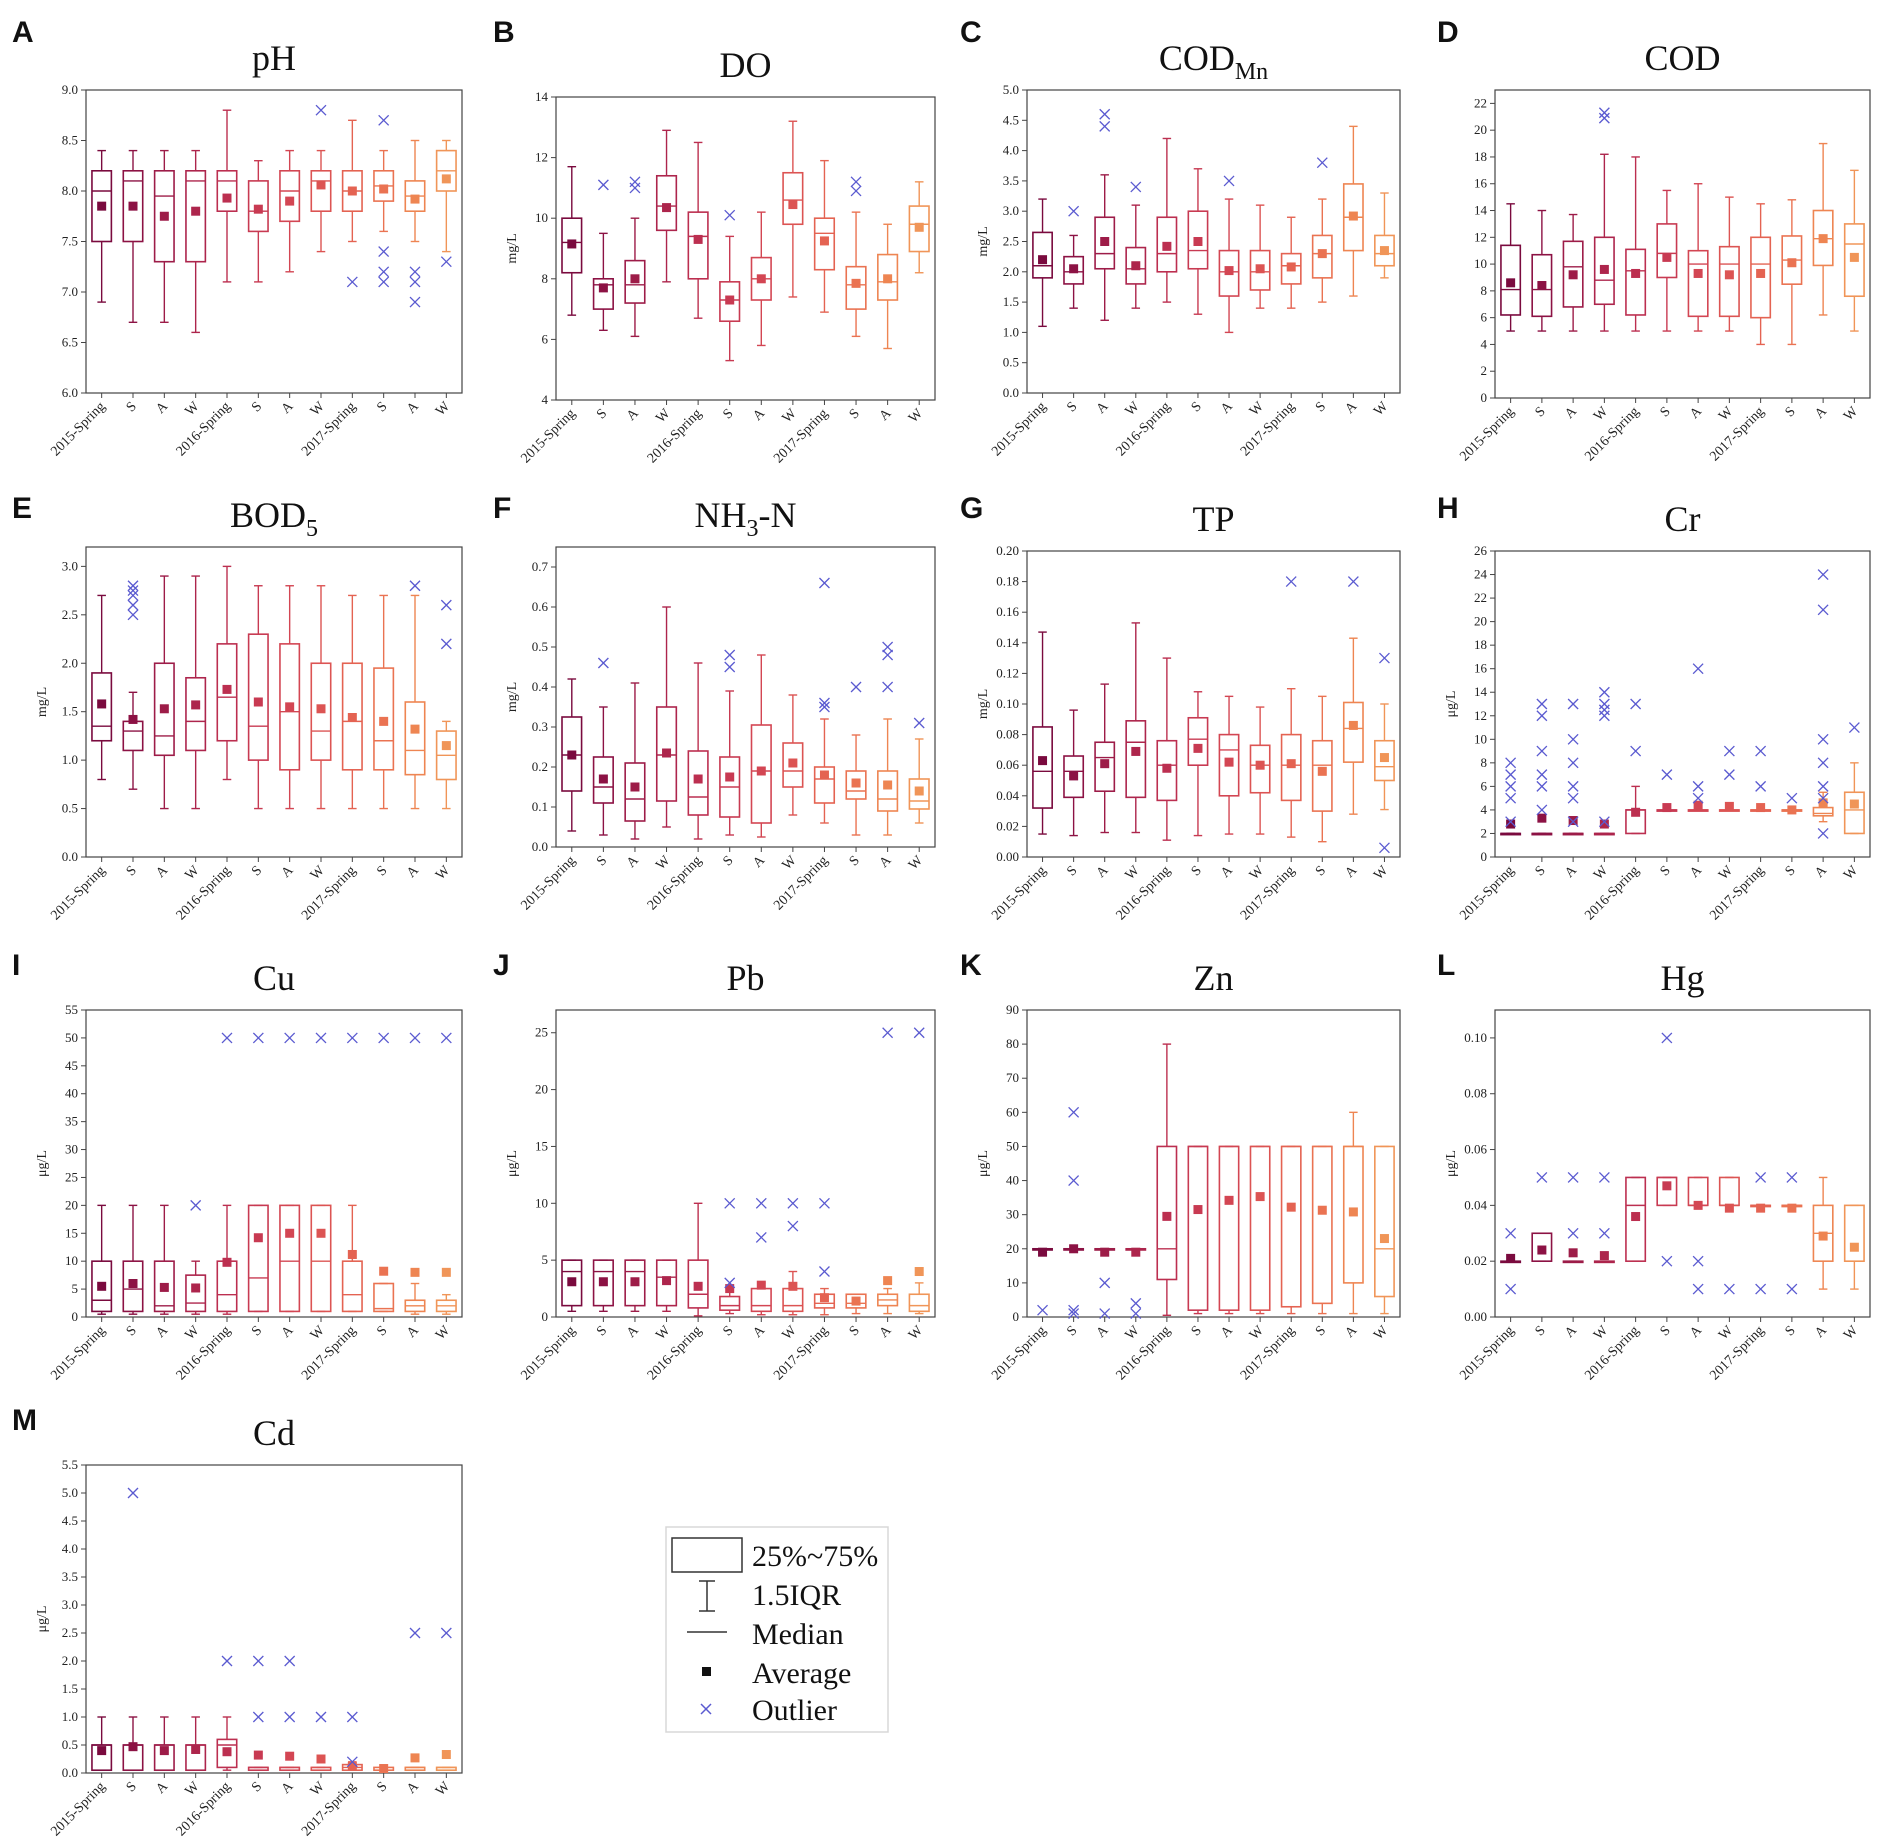 The image size is (1904, 1846). I want to click on y-tick-label: 6.0, so click(70, 392).